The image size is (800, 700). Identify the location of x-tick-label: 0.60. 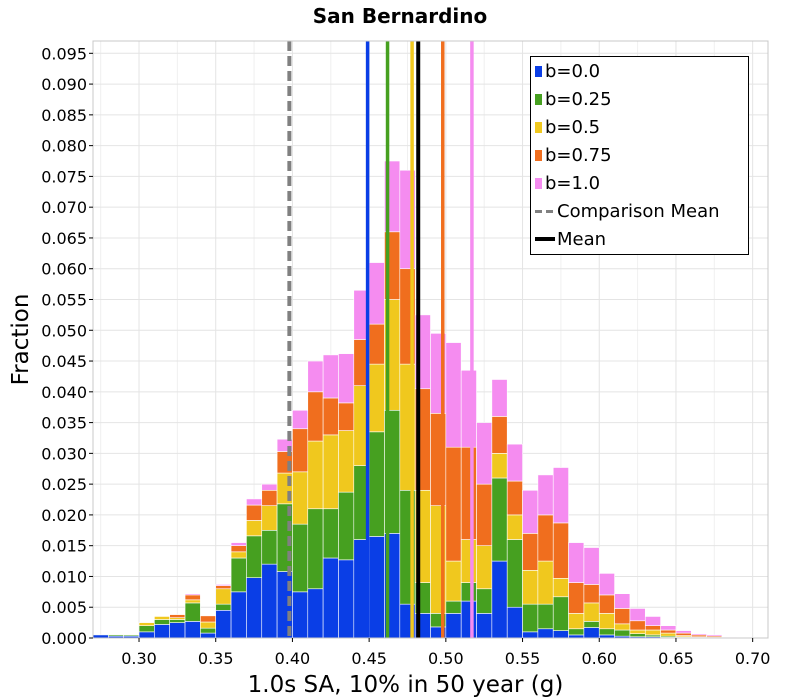
(599, 658).